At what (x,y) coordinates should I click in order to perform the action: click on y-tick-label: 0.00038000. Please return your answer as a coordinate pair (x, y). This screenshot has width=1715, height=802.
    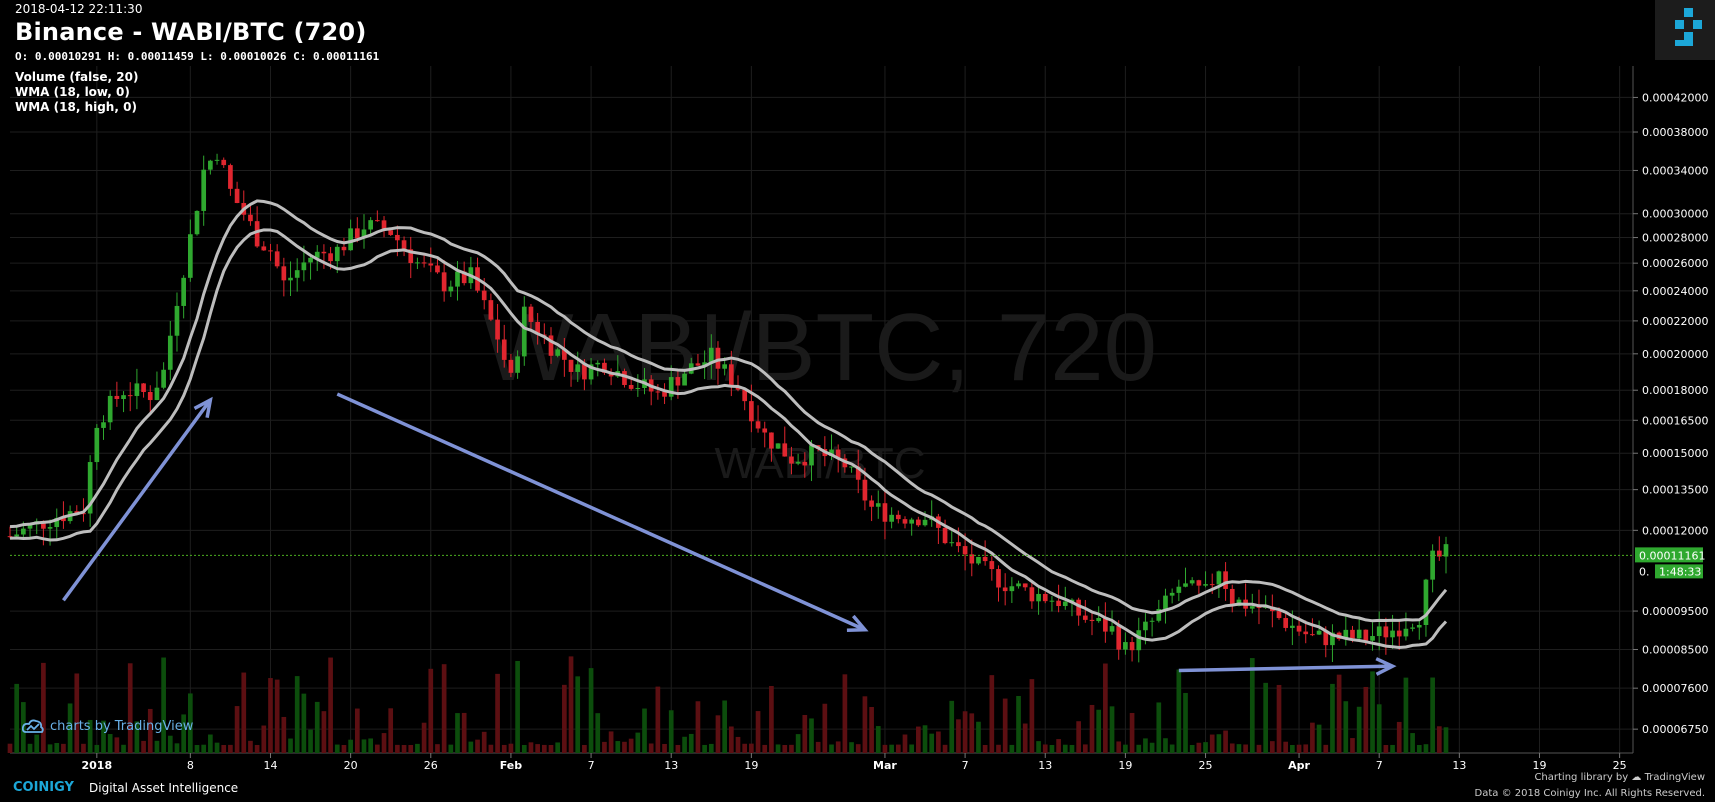
    Looking at the image, I should click on (1675, 132).